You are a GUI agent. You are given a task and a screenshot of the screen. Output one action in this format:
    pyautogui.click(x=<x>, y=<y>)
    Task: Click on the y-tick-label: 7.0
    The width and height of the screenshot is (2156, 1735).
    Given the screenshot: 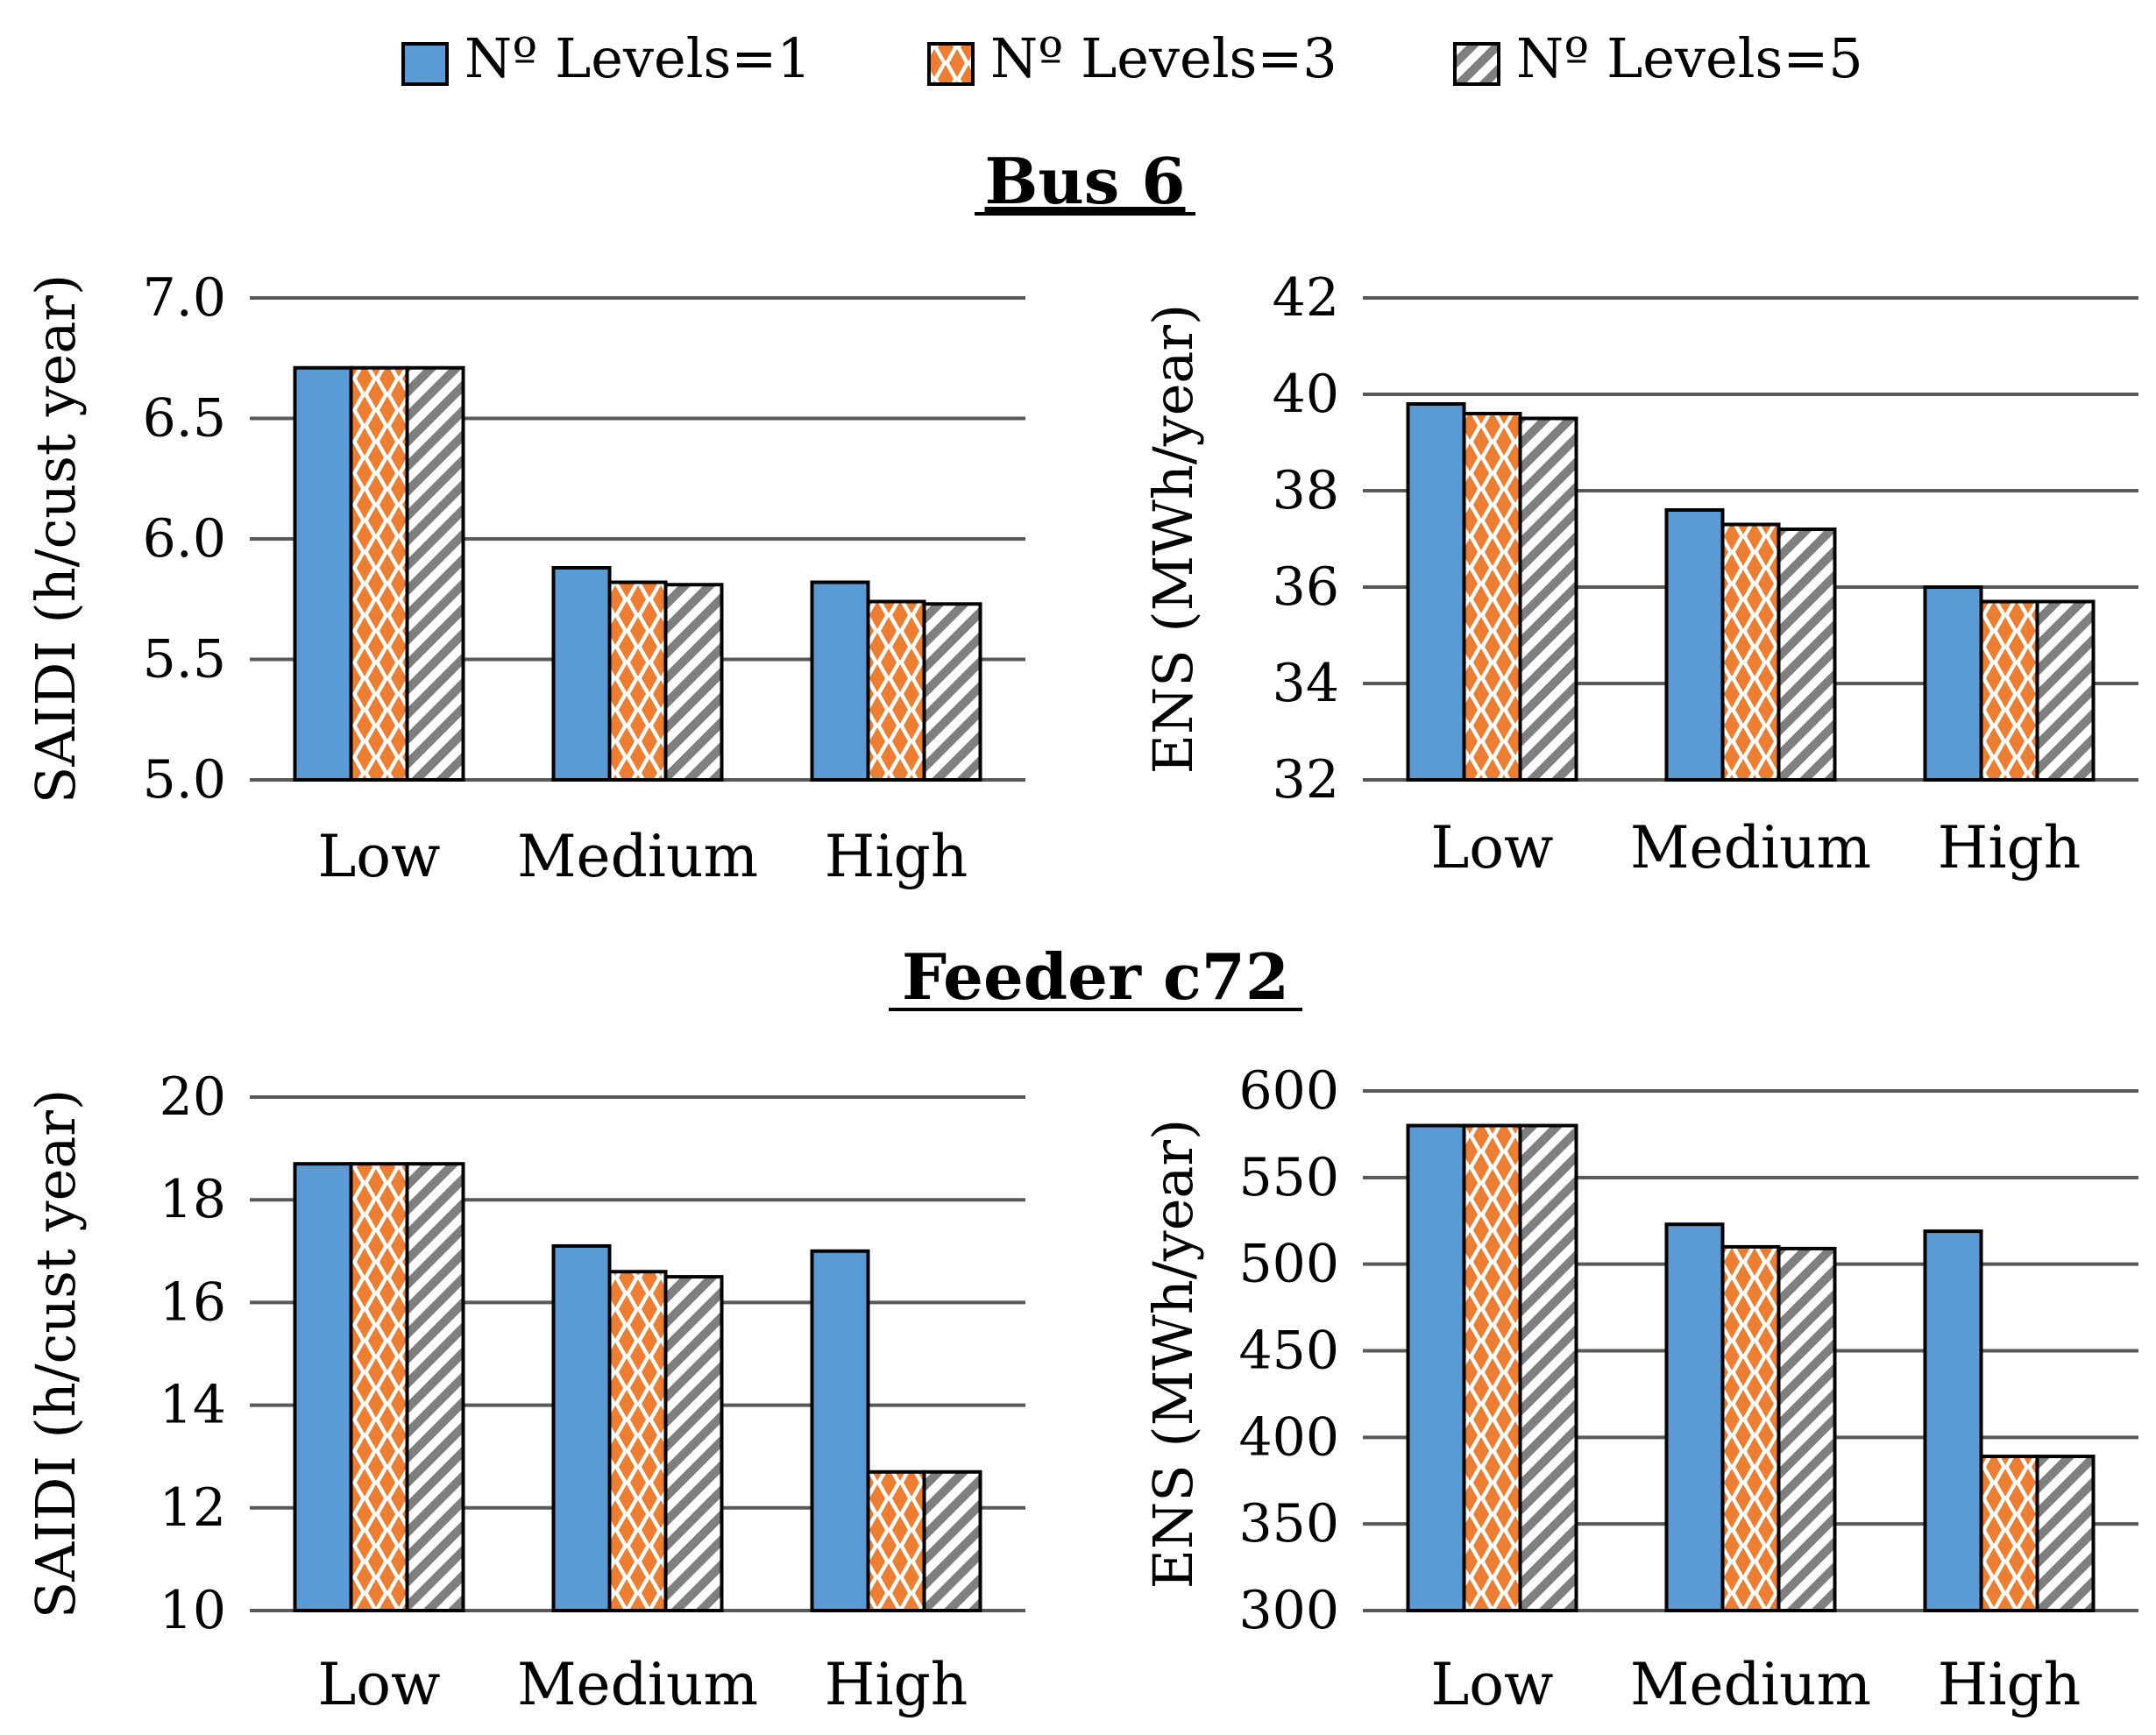 What is the action you would take?
    pyautogui.click(x=184, y=298)
    